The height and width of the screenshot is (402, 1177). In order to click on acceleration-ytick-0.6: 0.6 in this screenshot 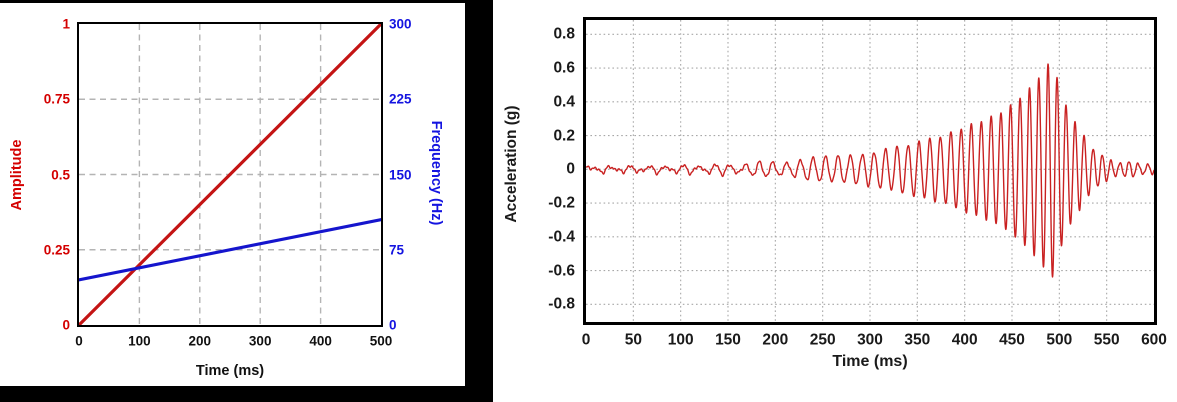, I will do `click(564, 68)`.